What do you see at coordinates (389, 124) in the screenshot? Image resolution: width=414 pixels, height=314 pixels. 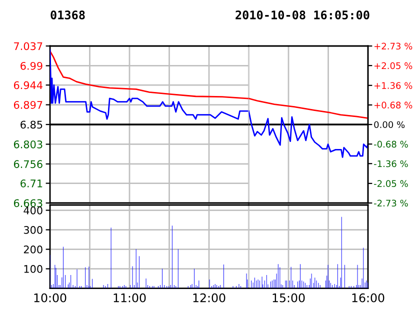 I see `text: 0.00 %` at bounding box center [389, 124].